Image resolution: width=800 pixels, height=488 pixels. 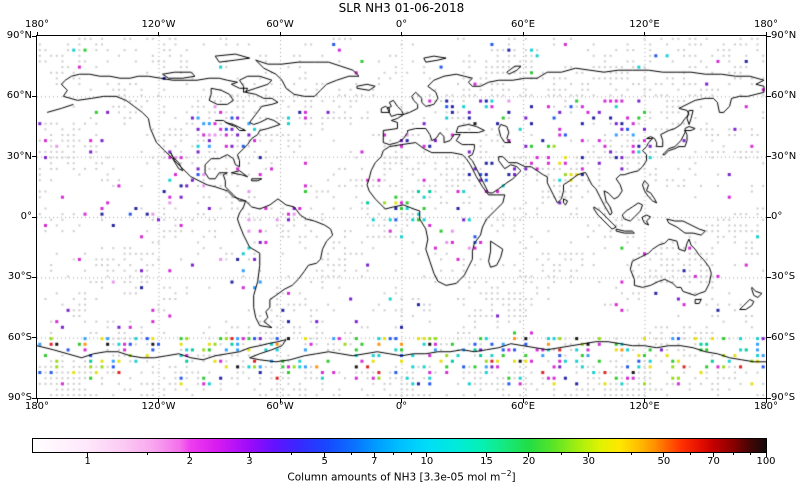 I want to click on colorbar-tick-label-2: 2, so click(x=189, y=461).